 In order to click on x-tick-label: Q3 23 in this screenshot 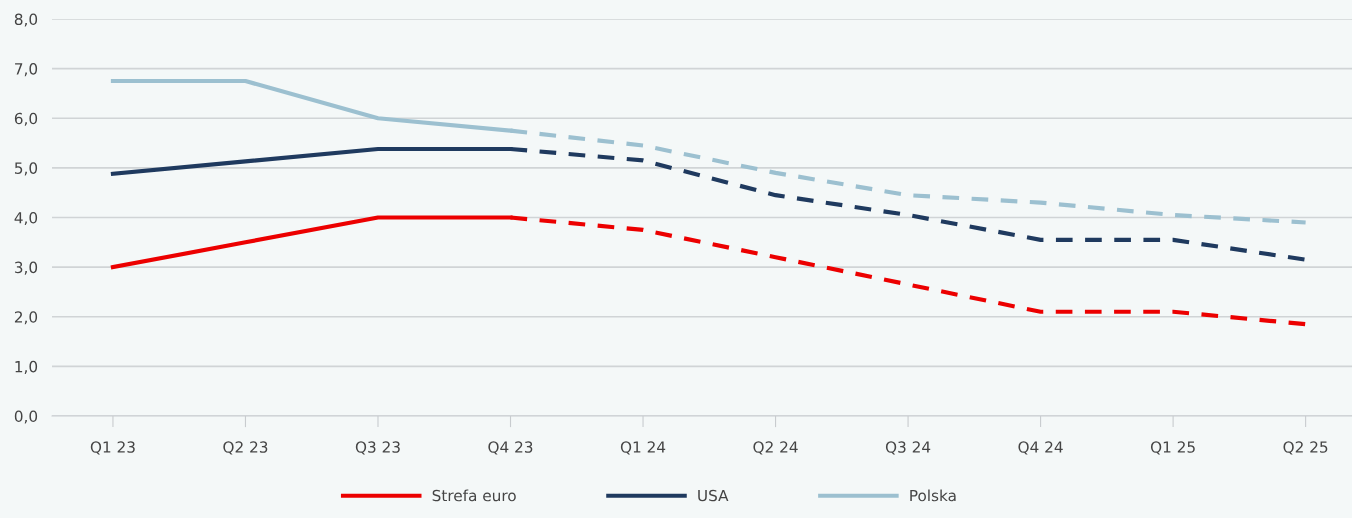, I will do `click(377, 448)`.